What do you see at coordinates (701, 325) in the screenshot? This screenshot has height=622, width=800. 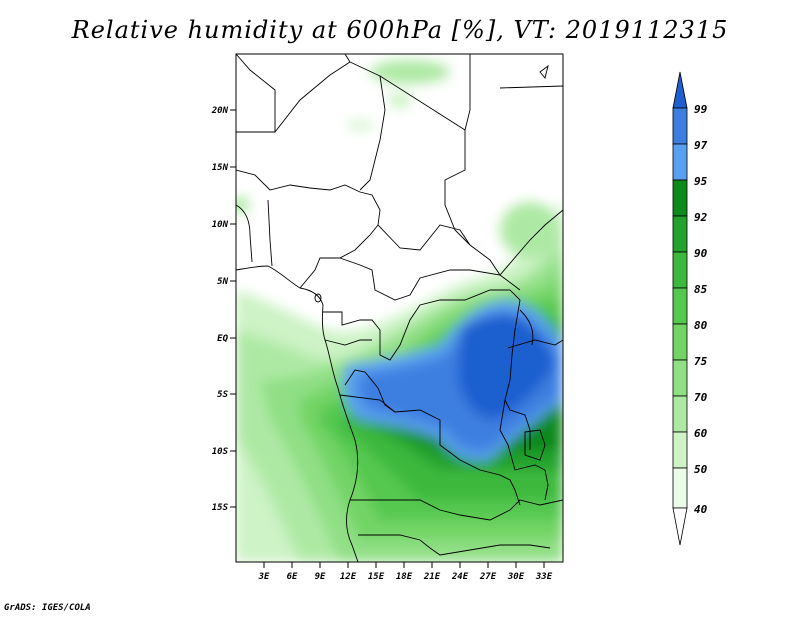 I see `colorbar-label-80: 80` at bounding box center [701, 325].